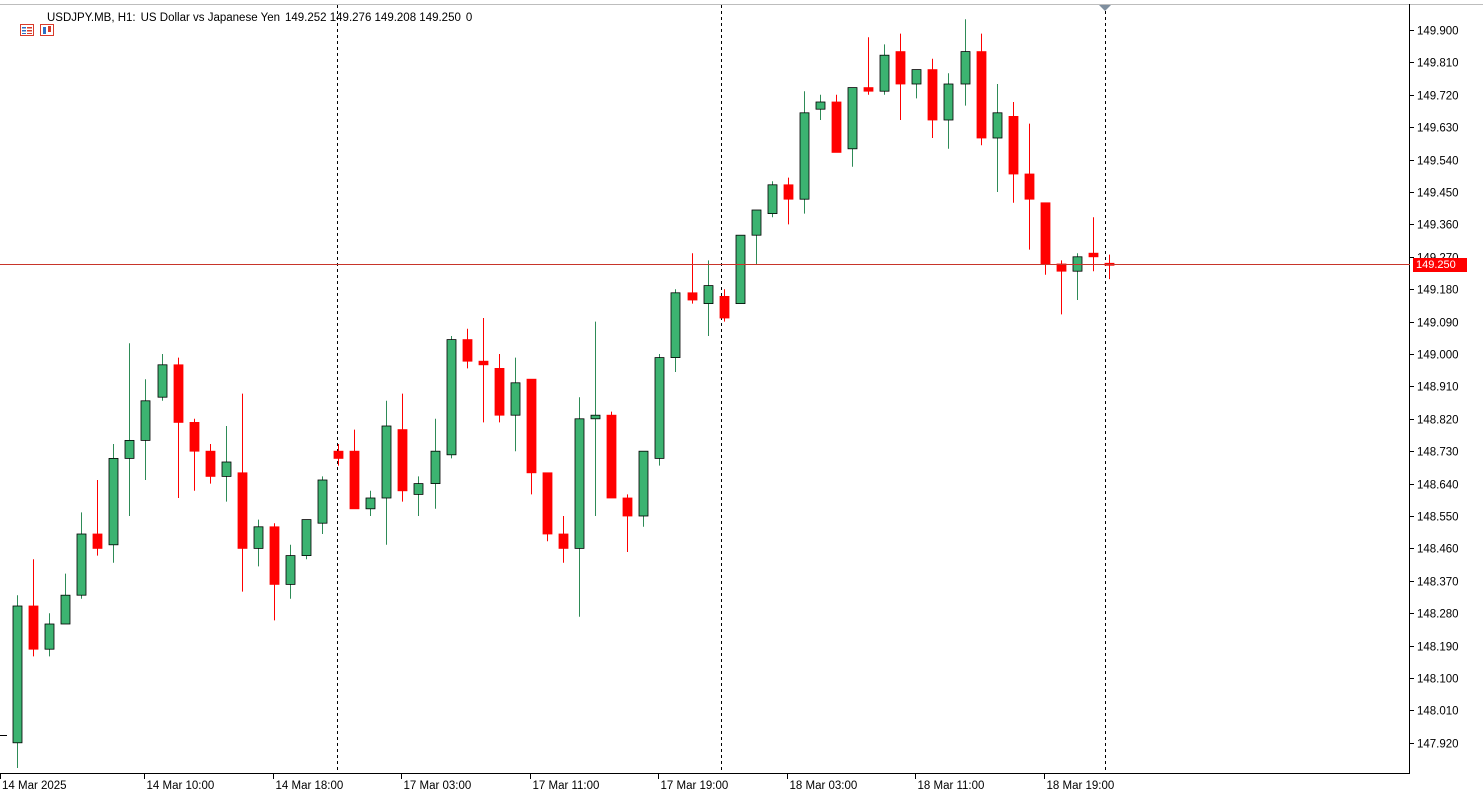 This screenshot has height=796, width=1483. What do you see at coordinates (438, 786) in the screenshot?
I see `x-tick-label: 17 Mar 03:00` at bounding box center [438, 786].